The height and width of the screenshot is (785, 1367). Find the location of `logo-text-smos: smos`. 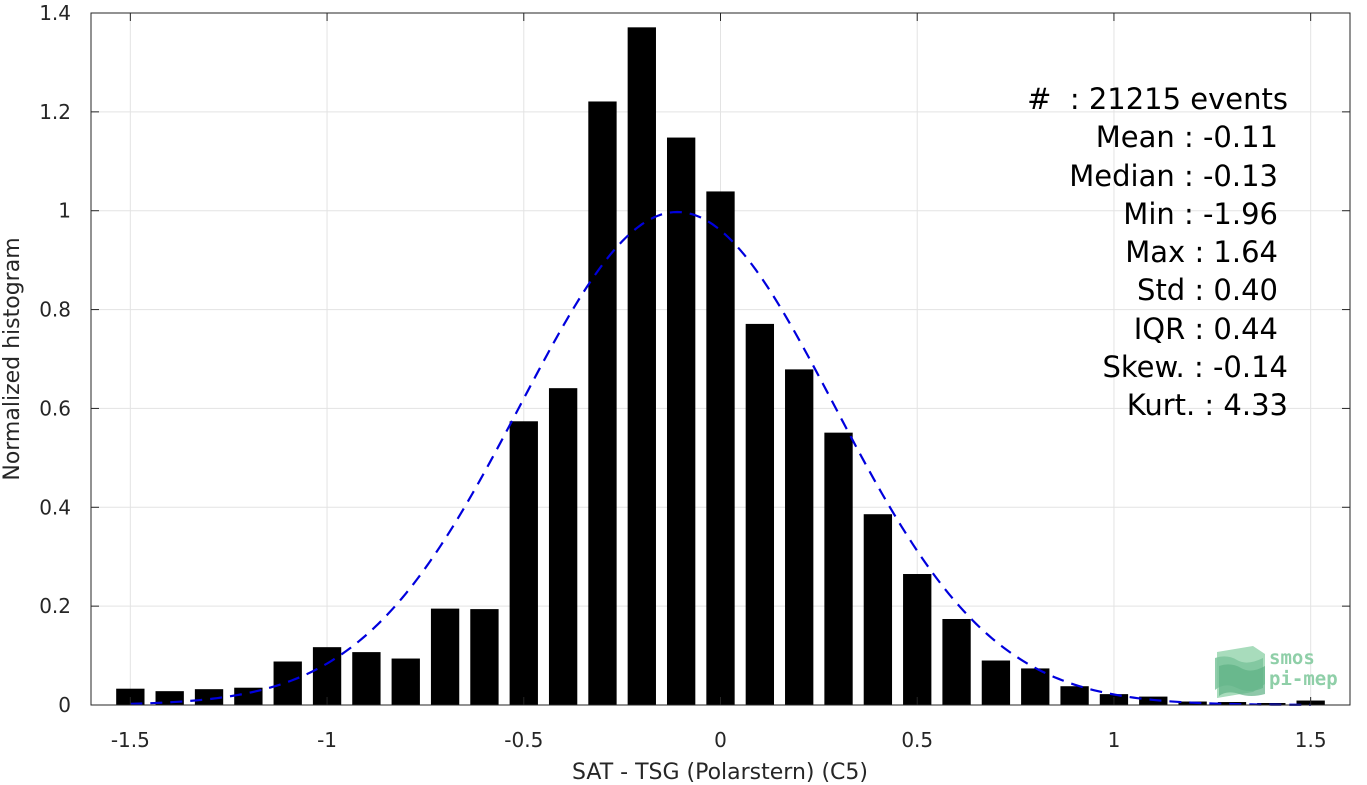

logo-text-smos: smos is located at coordinates (1292, 658).